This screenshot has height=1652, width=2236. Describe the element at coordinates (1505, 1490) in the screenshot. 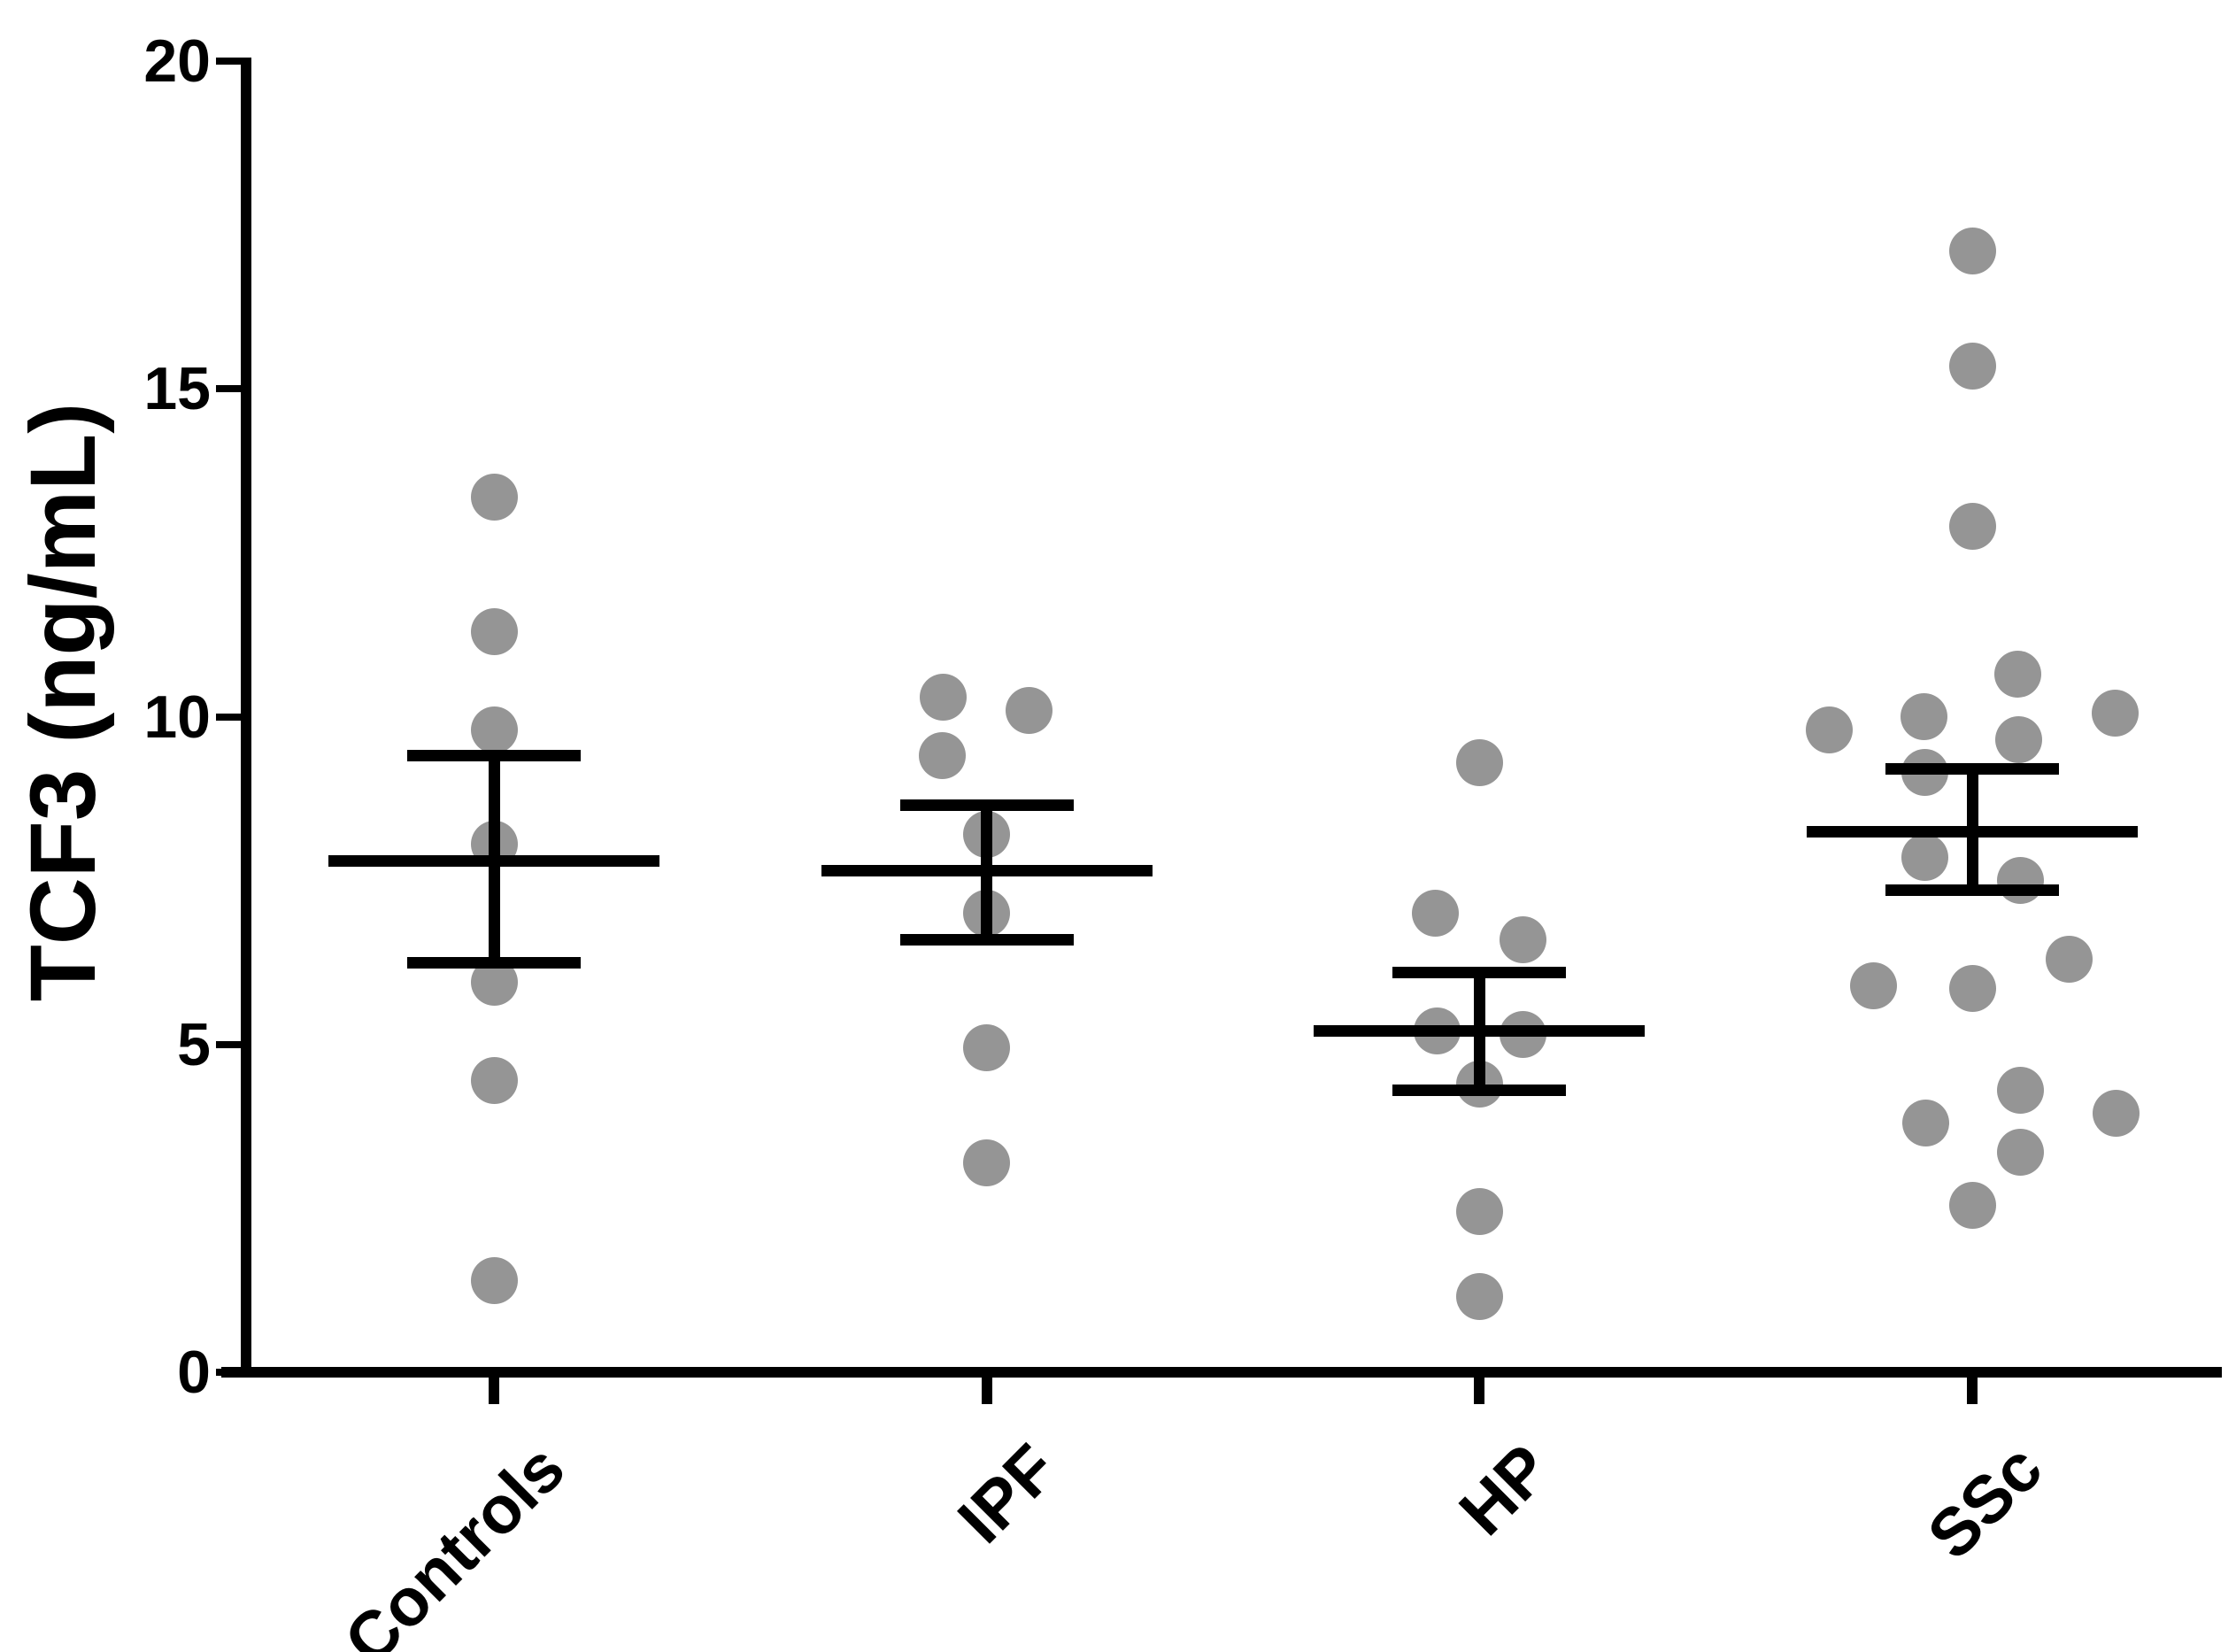

I see `x-axis-category-label: HP` at that location.